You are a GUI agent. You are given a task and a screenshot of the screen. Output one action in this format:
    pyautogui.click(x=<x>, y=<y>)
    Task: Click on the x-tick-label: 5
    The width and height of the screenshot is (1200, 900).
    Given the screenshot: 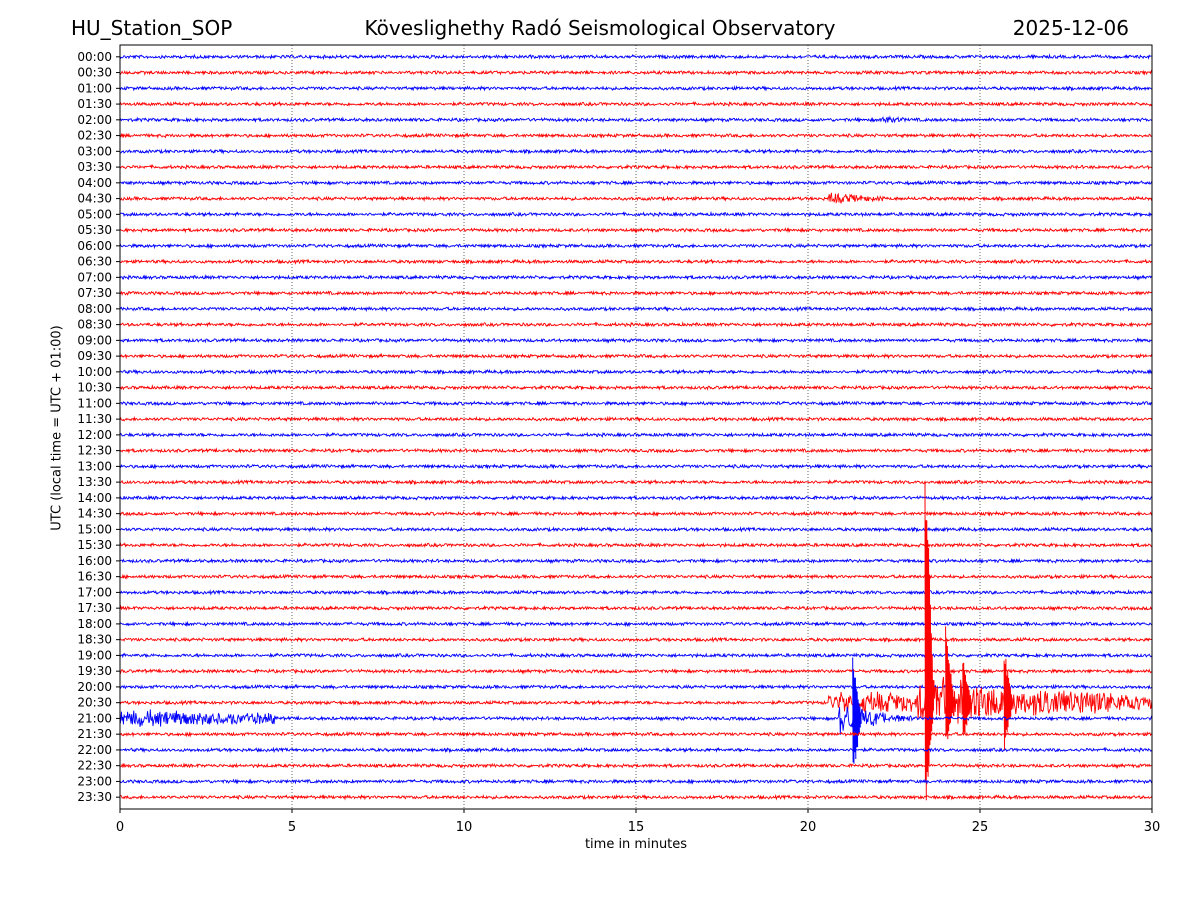 What is the action you would take?
    pyautogui.click(x=292, y=827)
    